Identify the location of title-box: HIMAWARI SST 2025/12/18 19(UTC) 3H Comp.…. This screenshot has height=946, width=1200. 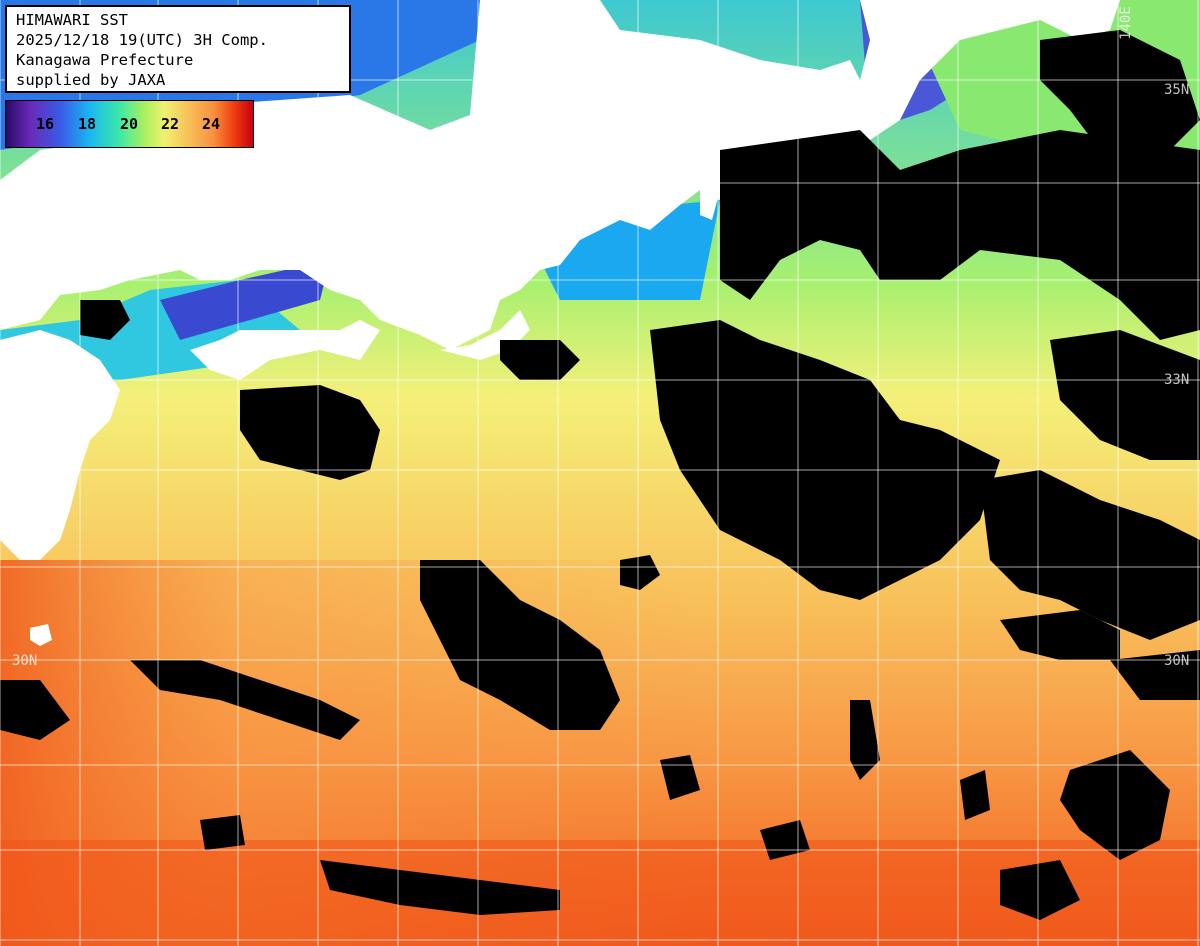
(178, 49).